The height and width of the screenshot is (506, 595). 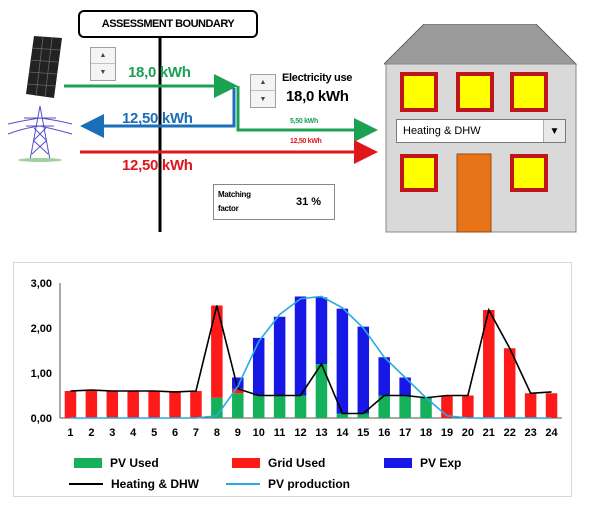 What do you see at coordinates (363, 433) in the screenshot?
I see `x-tick-label: 15` at bounding box center [363, 433].